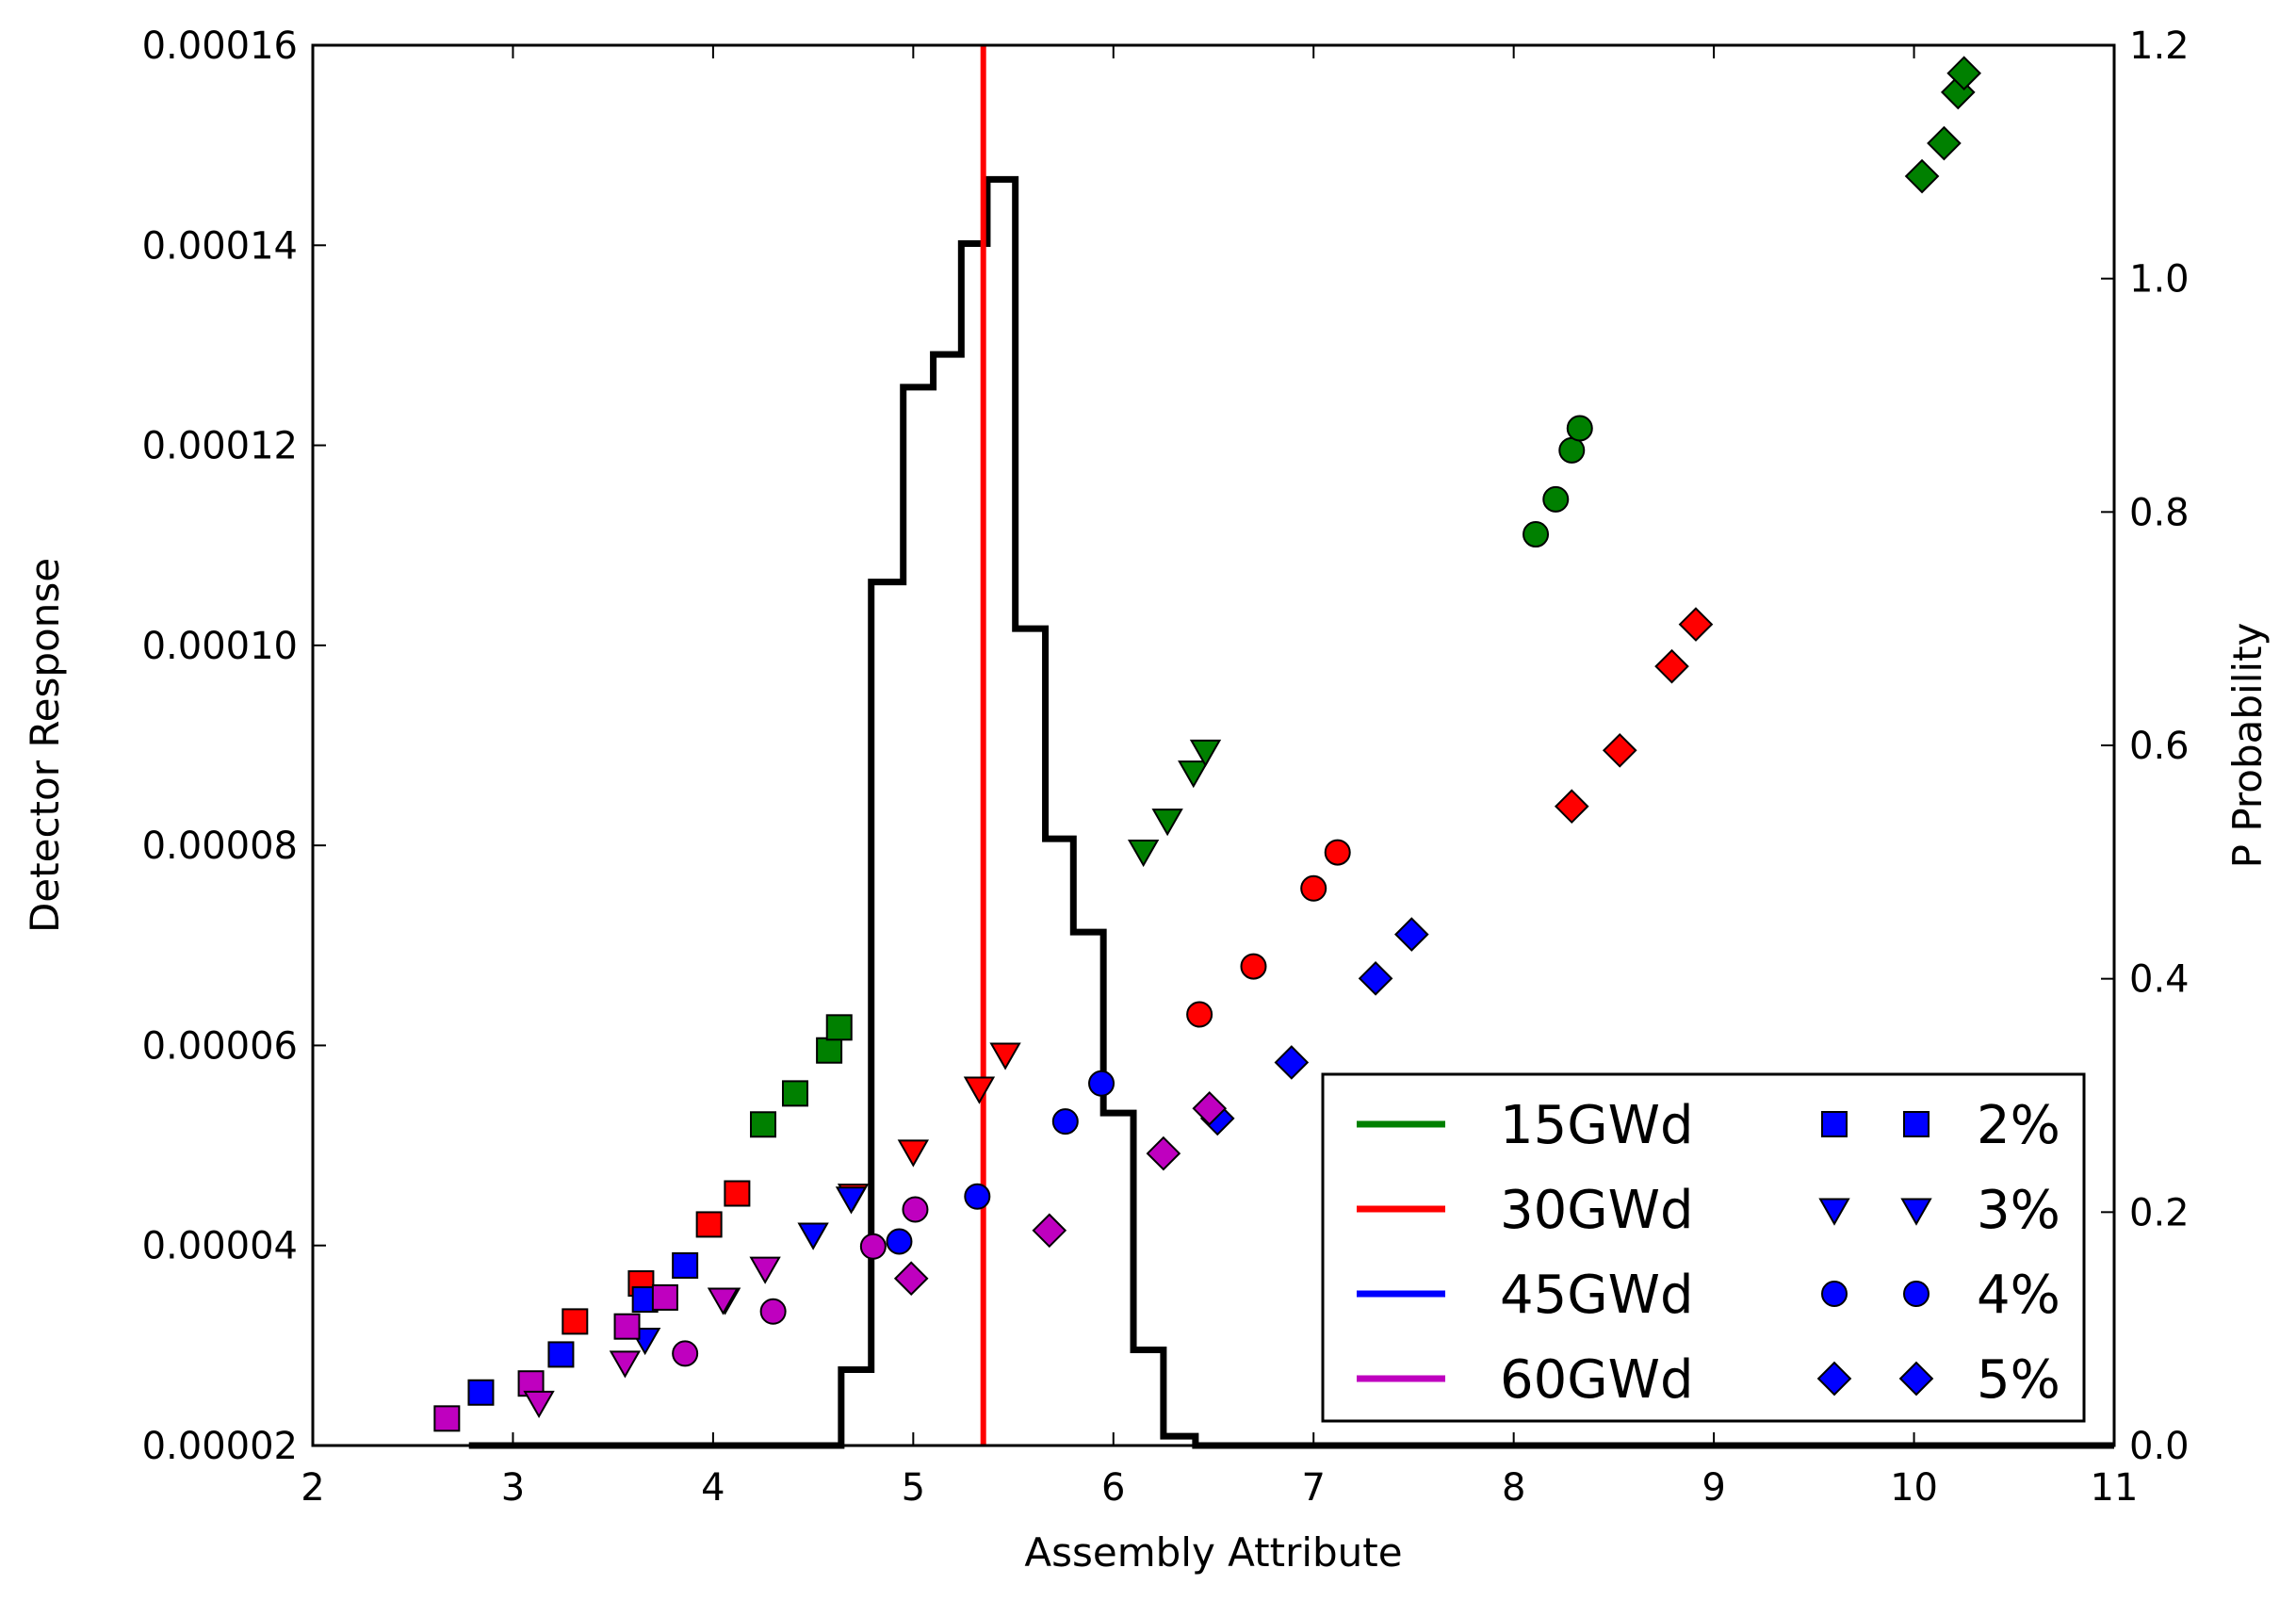  What do you see at coordinates (1916, 1294) in the screenshot?
I see `legend-marker-circle-b` at bounding box center [1916, 1294].